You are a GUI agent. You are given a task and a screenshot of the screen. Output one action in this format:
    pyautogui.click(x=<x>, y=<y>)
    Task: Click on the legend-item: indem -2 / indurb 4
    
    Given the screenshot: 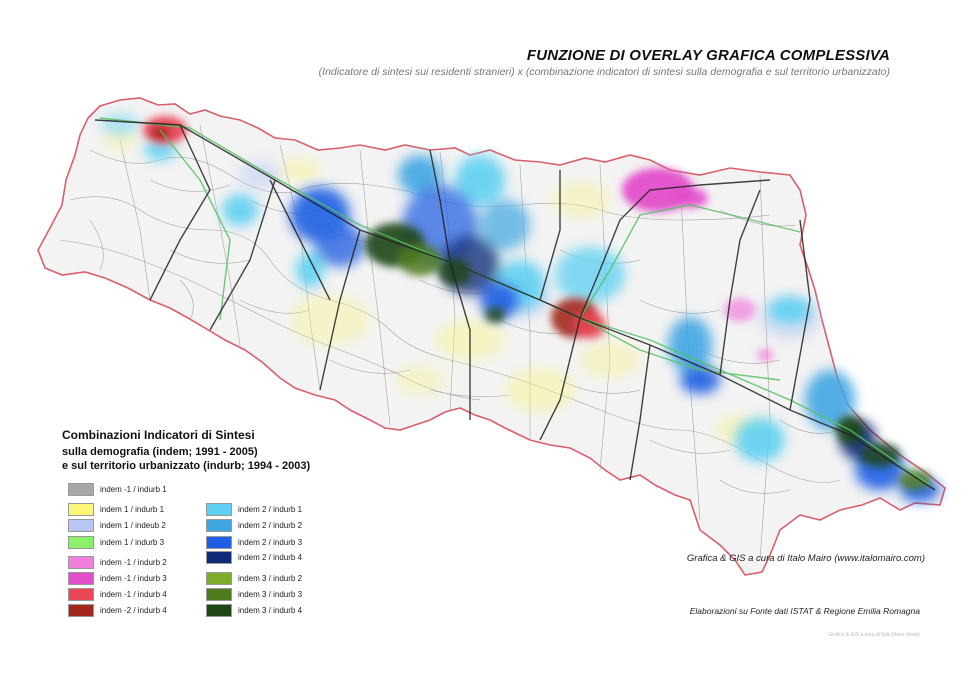 What is the action you would take?
    pyautogui.click(x=117, y=610)
    